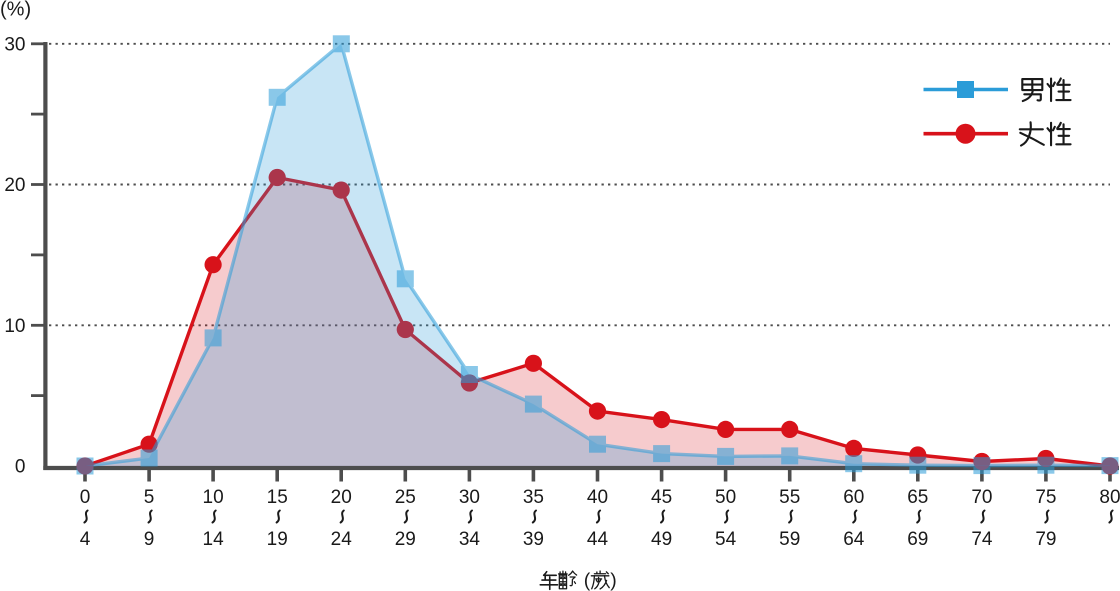 The image size is (1120, 591). What do you see at coordinates (661, 497) in the screenshot?
I see `svg-text: 45` at bounding box center [661, 497].